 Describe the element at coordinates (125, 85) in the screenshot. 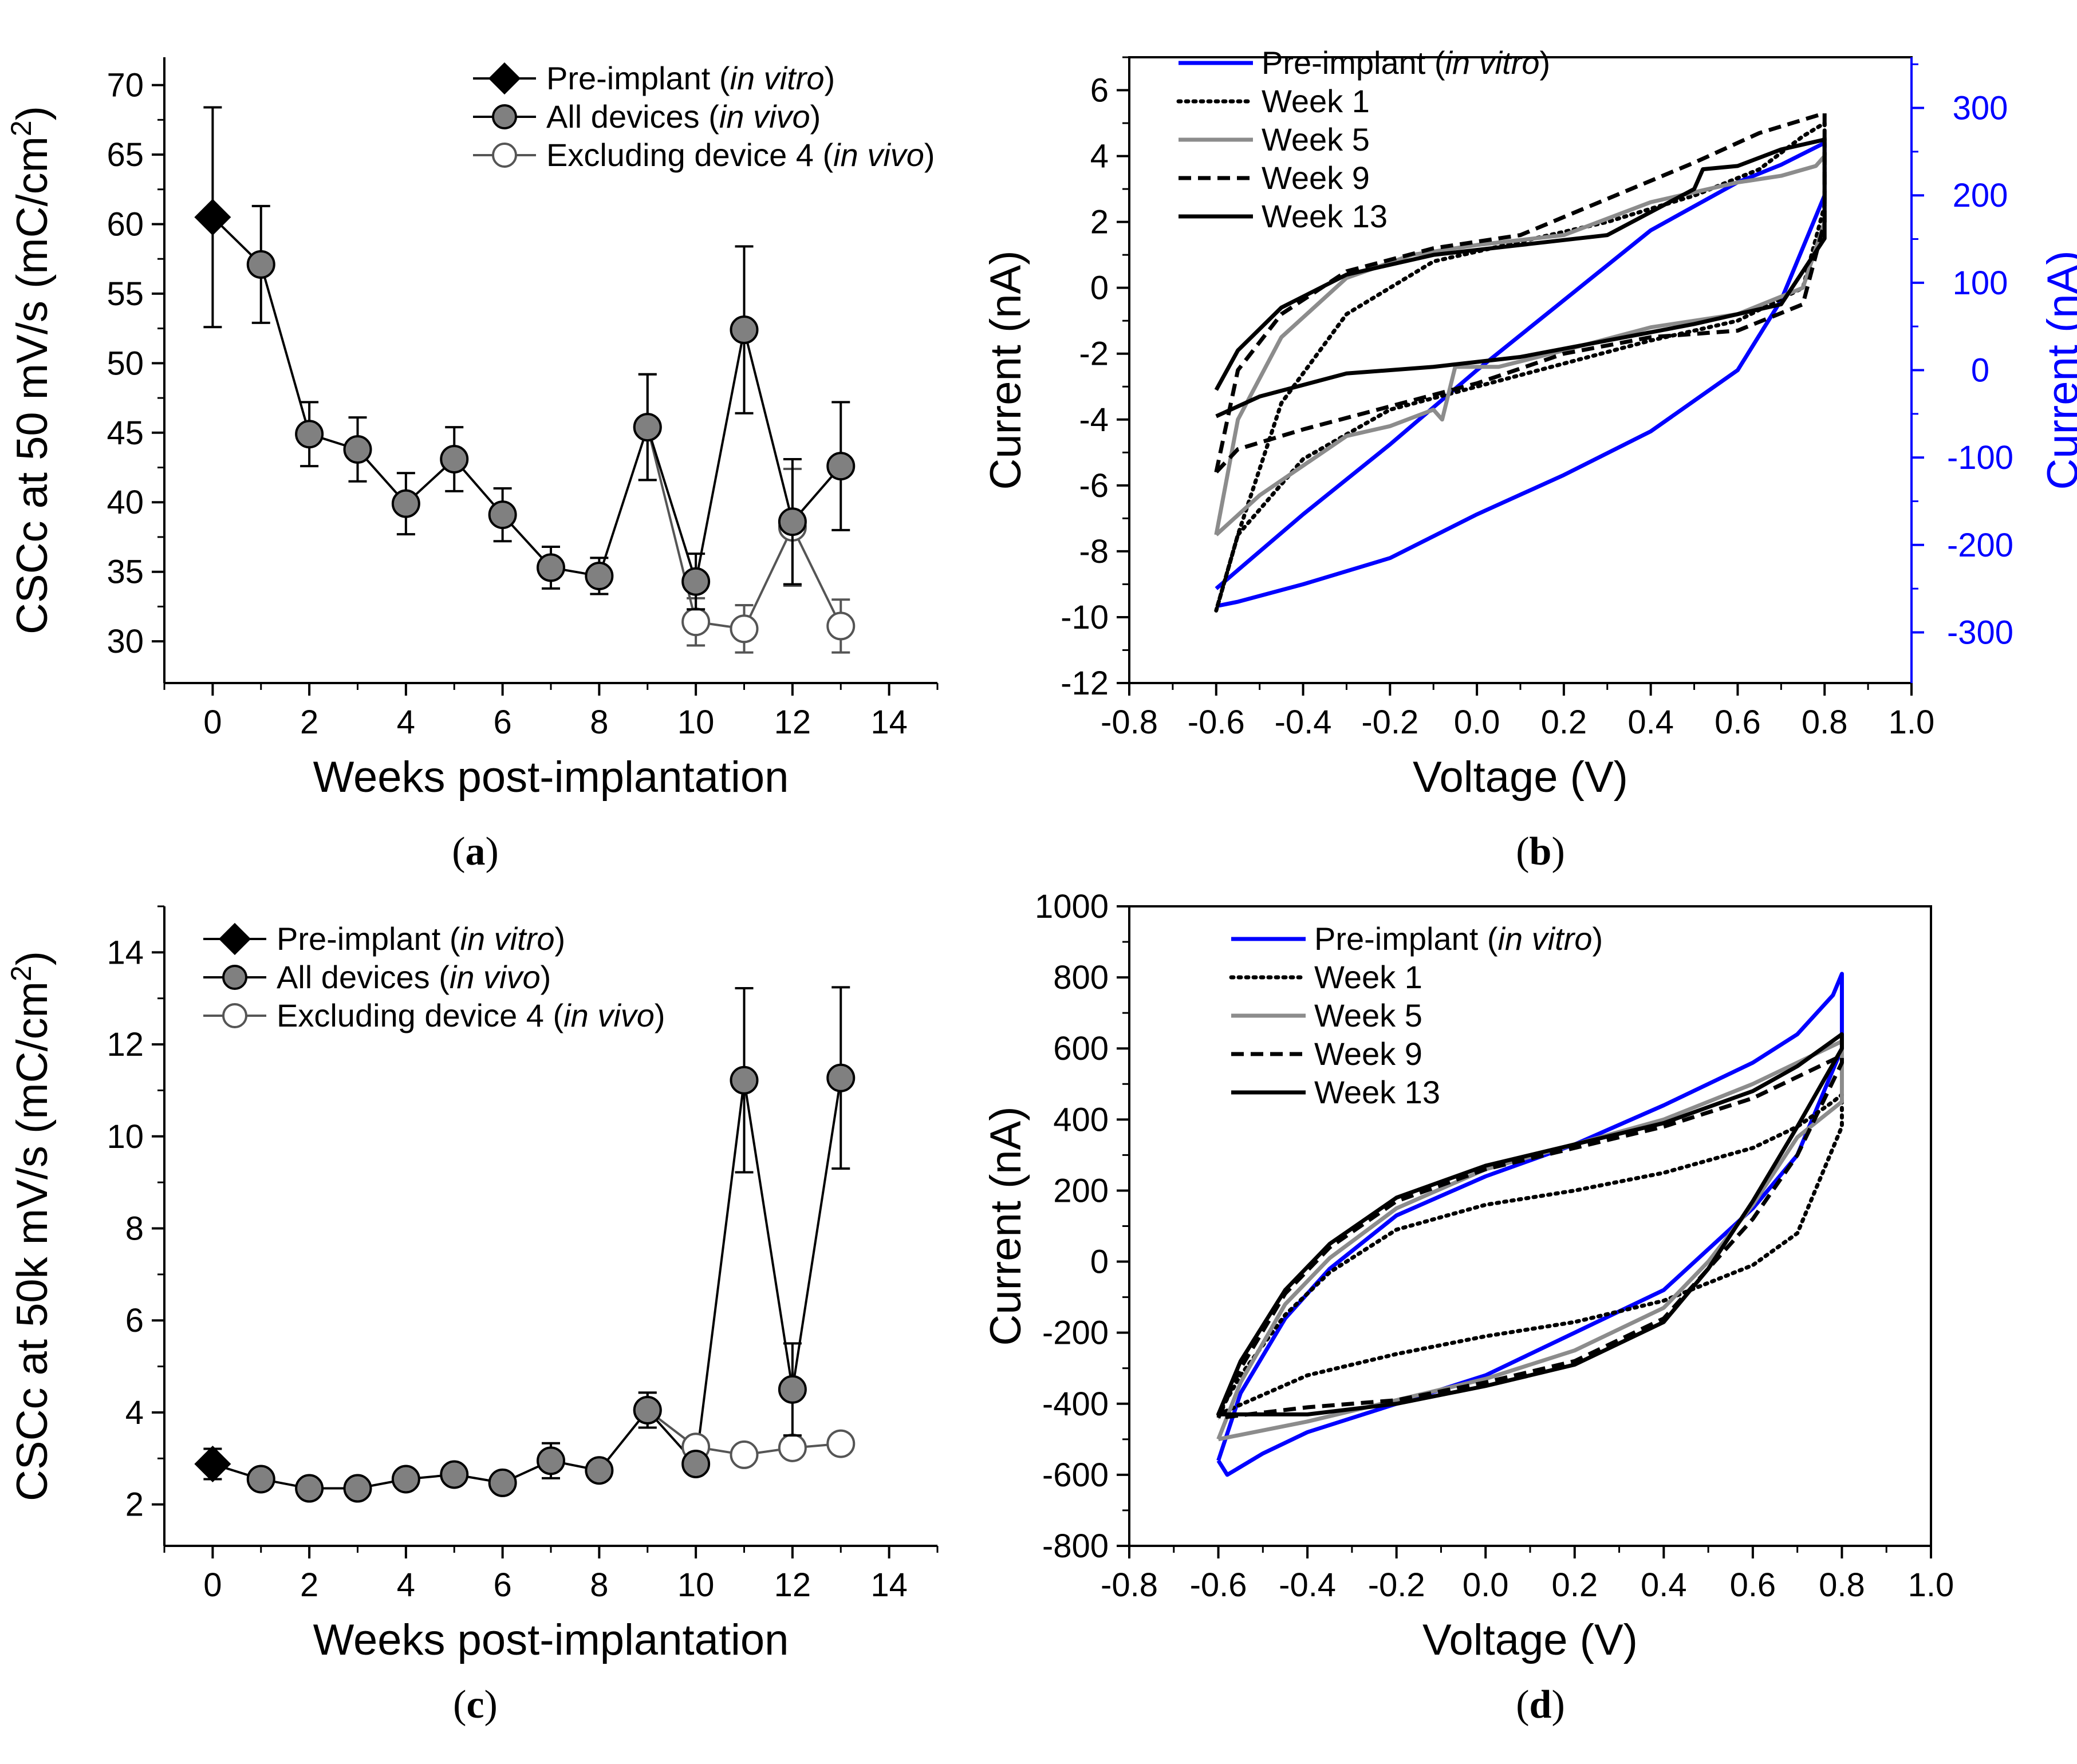

I see `y-tick-label: 70` at that location.